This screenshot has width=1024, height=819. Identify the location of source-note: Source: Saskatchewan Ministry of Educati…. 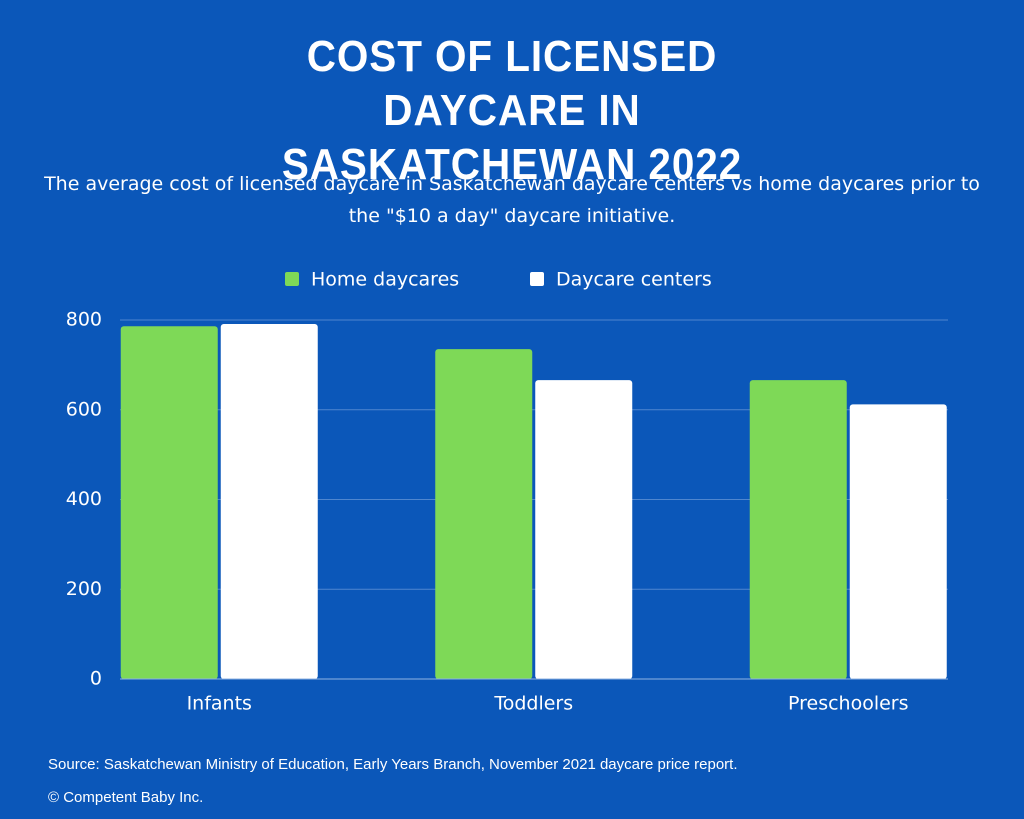
(393, 764).